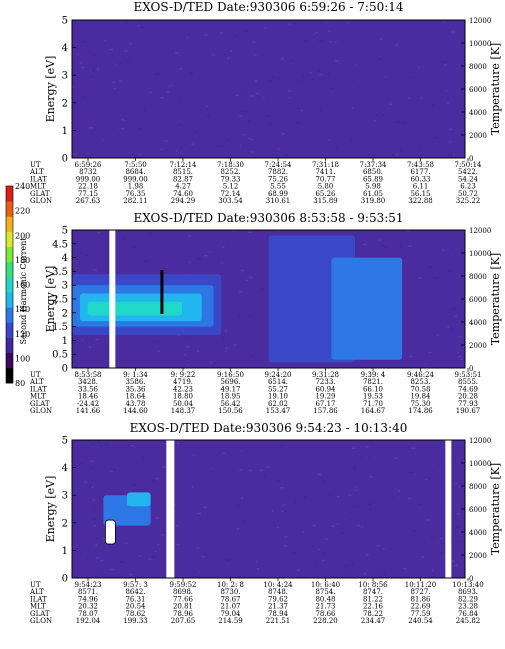  What do you see at coordinates (478, 346) in the screenshot?
I see `y2-tick-label: 2000` at bounding box center [478, 346].